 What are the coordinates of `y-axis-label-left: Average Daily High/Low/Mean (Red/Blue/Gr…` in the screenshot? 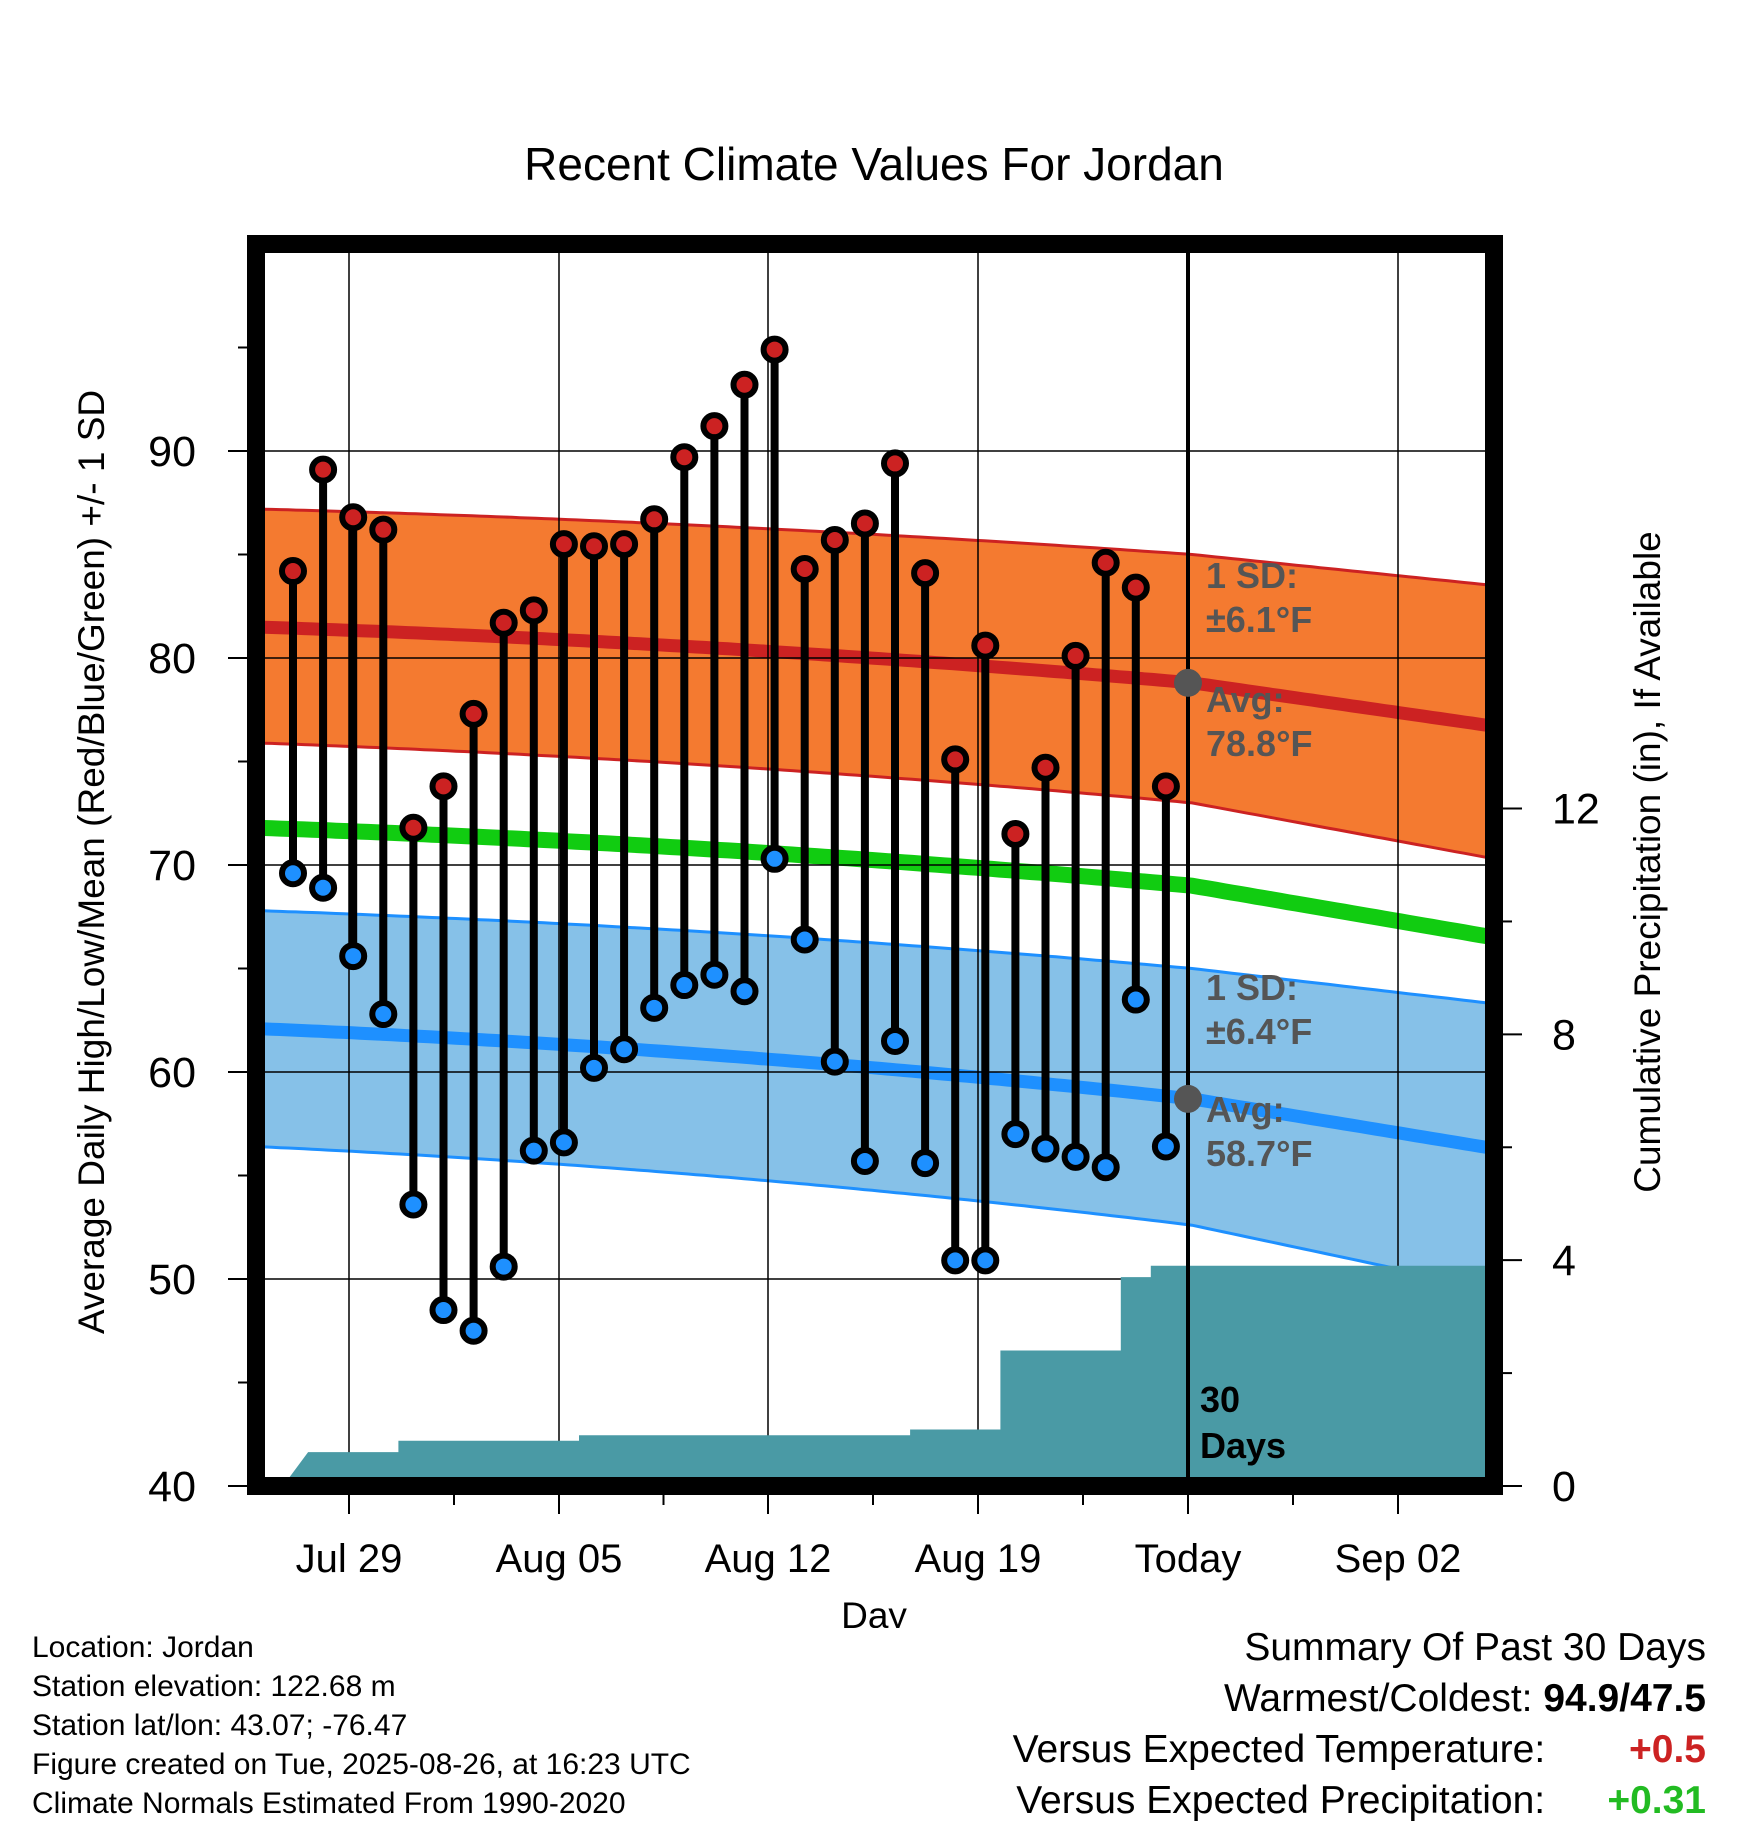 It's located at (91, 862).